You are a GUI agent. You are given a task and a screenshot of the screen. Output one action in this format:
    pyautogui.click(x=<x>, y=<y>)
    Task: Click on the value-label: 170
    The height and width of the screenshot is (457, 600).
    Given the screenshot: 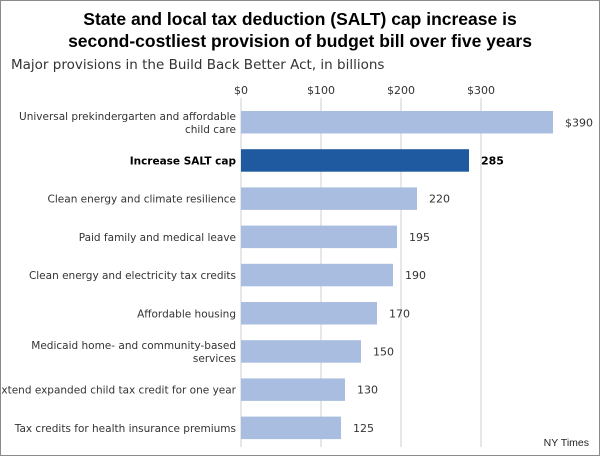 What is the action you would take?
    pyautogui.click(x=399, y=313)
    